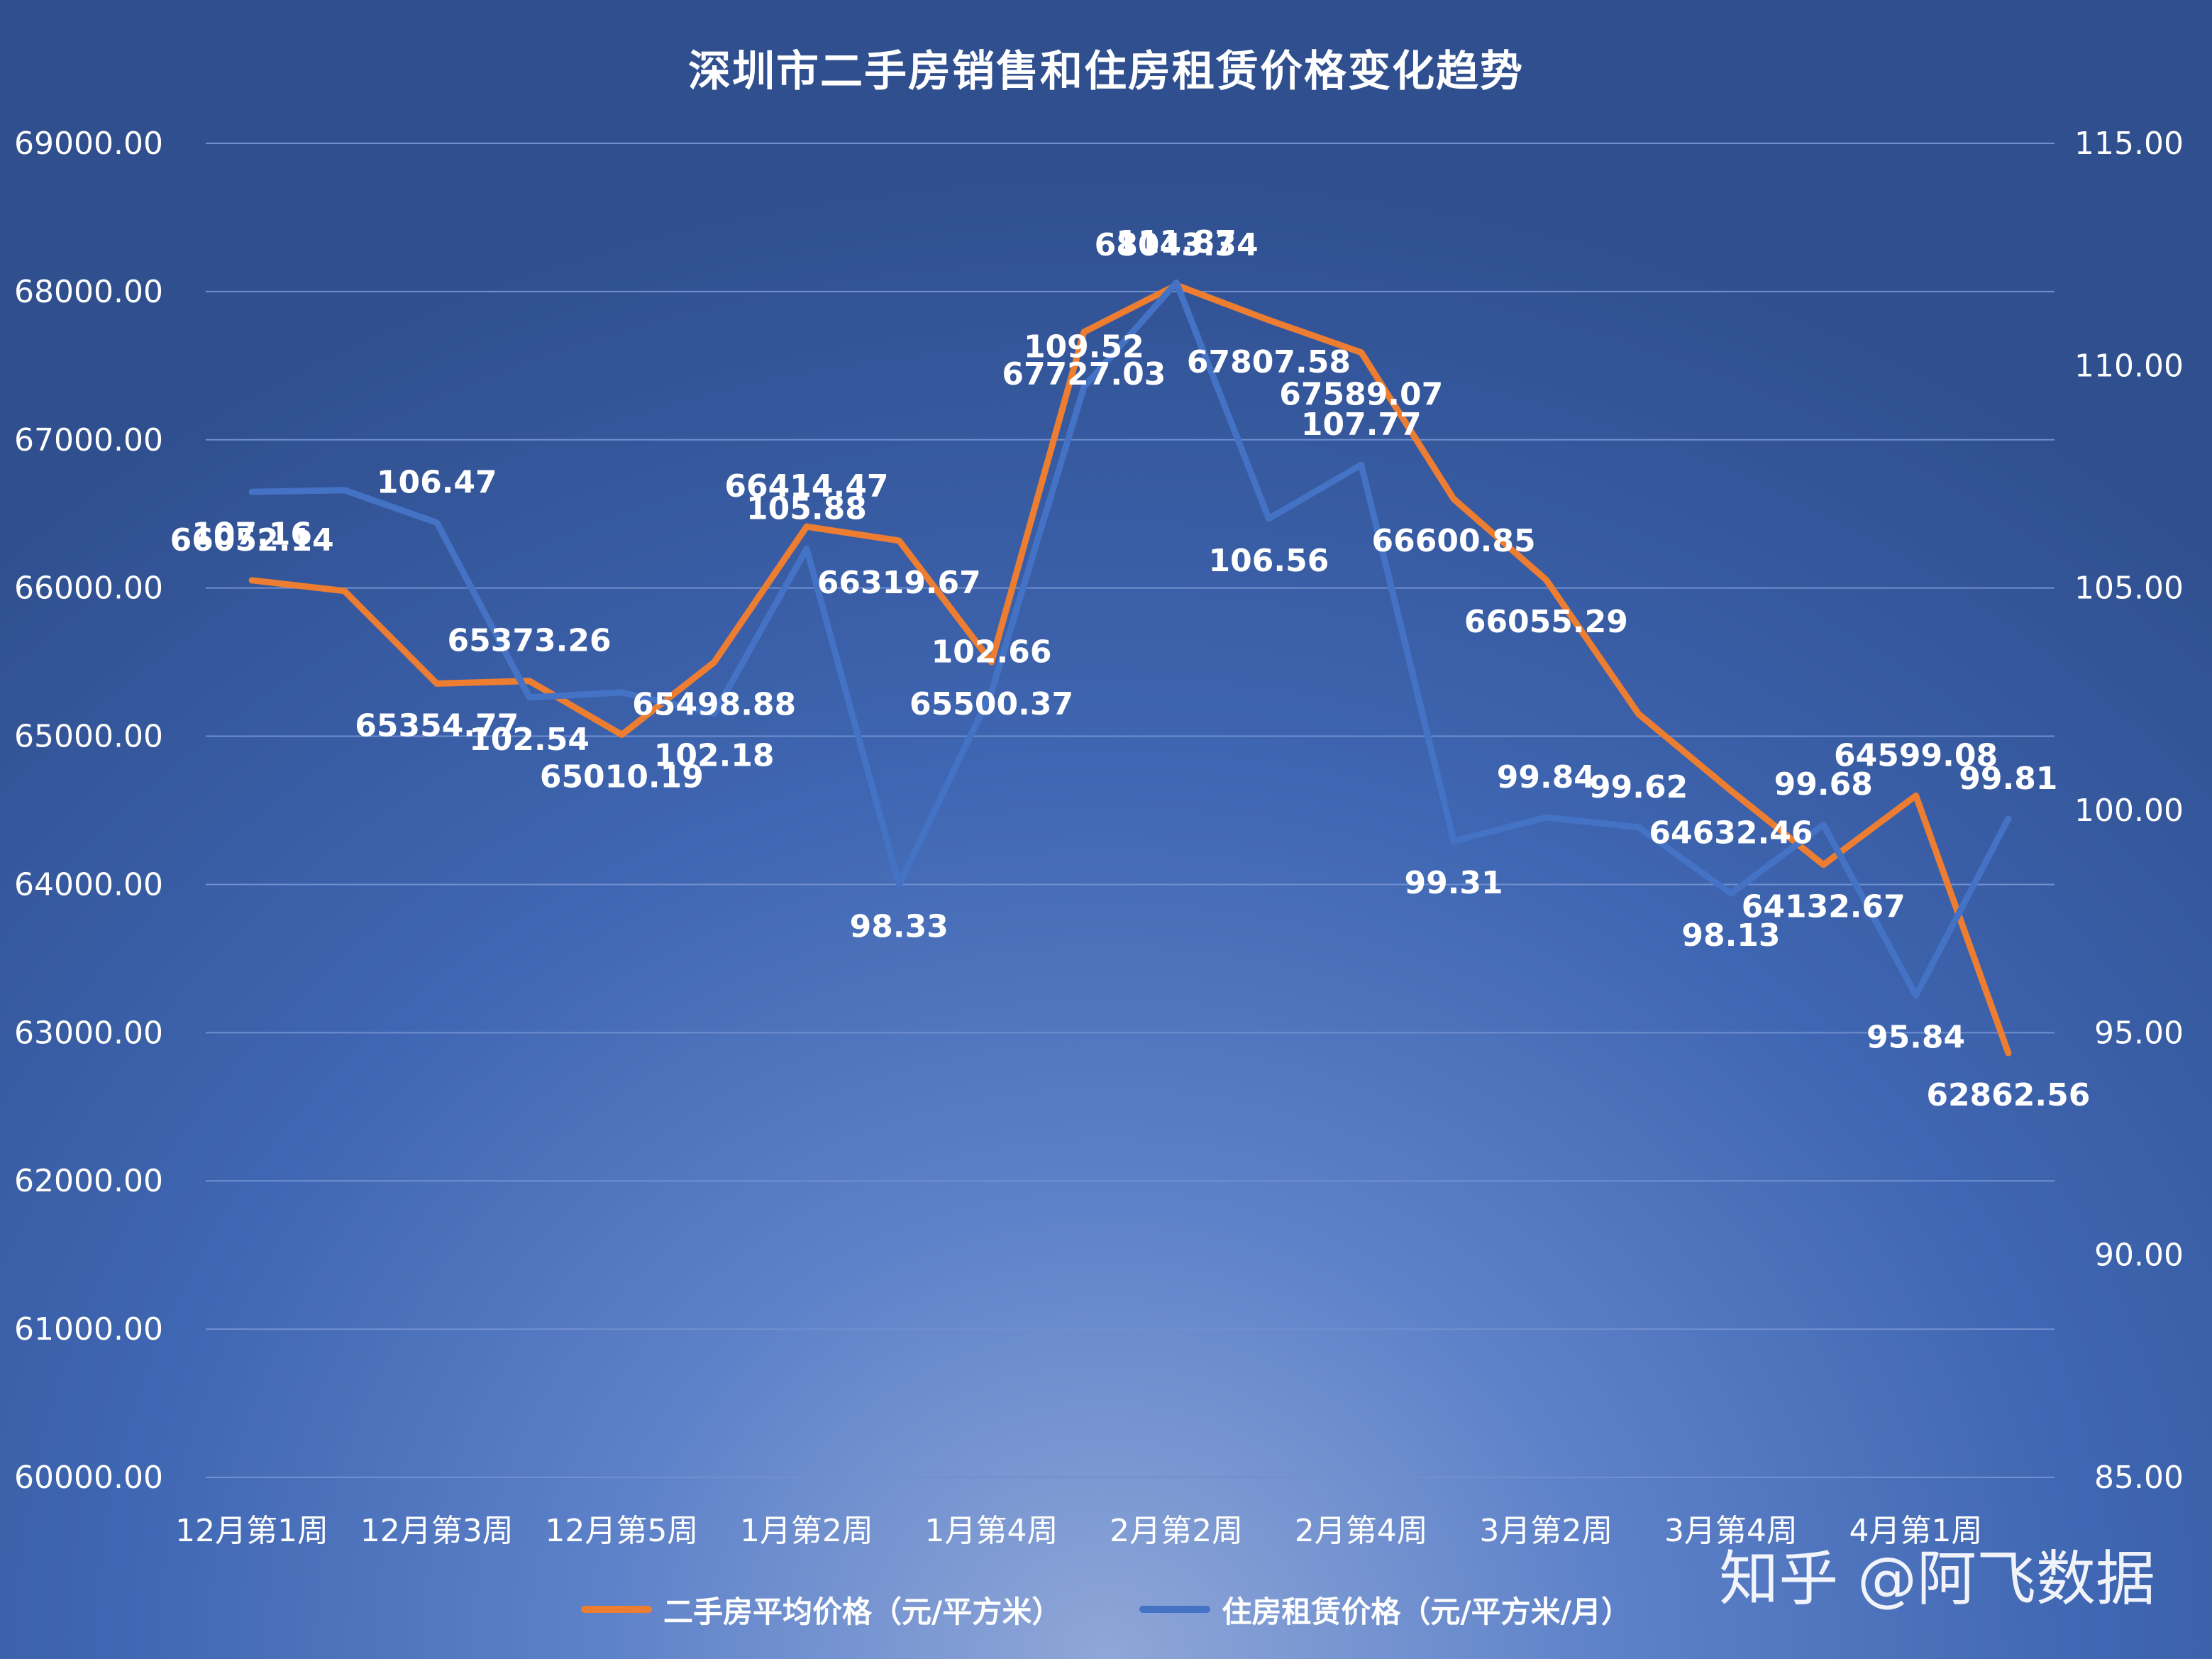  Describe the element at coordinates (1361, 1531) in the screenshot. I see `x-tick-label: 2月第4周` at that location.